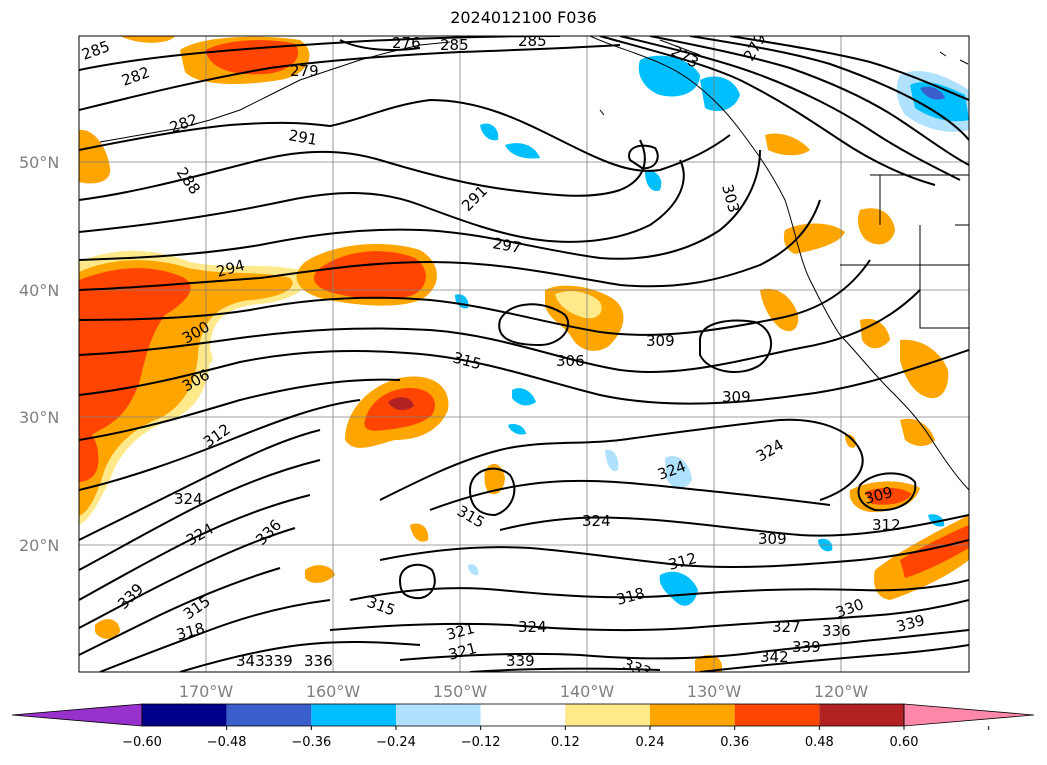 The image size is (1047, 765). Describe the element at coordinates (786, 627) in the screenshot. I see `contour-label: 327` at that location.